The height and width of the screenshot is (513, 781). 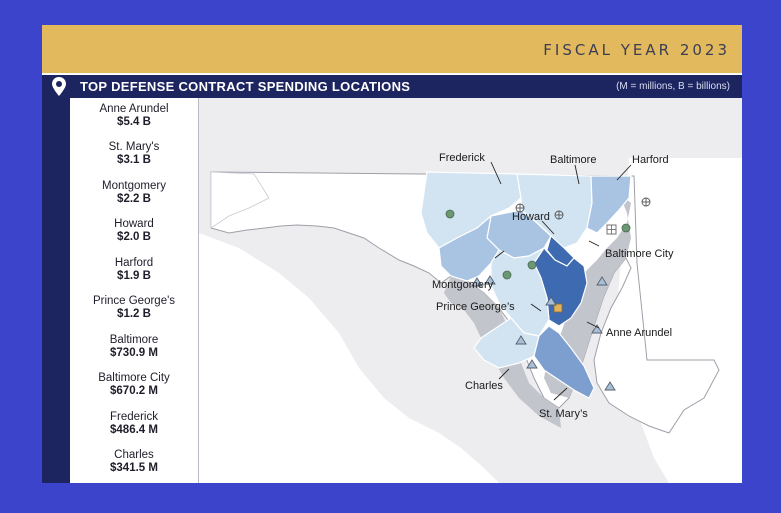 I want to click on list-item: Baltimore City $670.2 M, so click(x=134, y=384).